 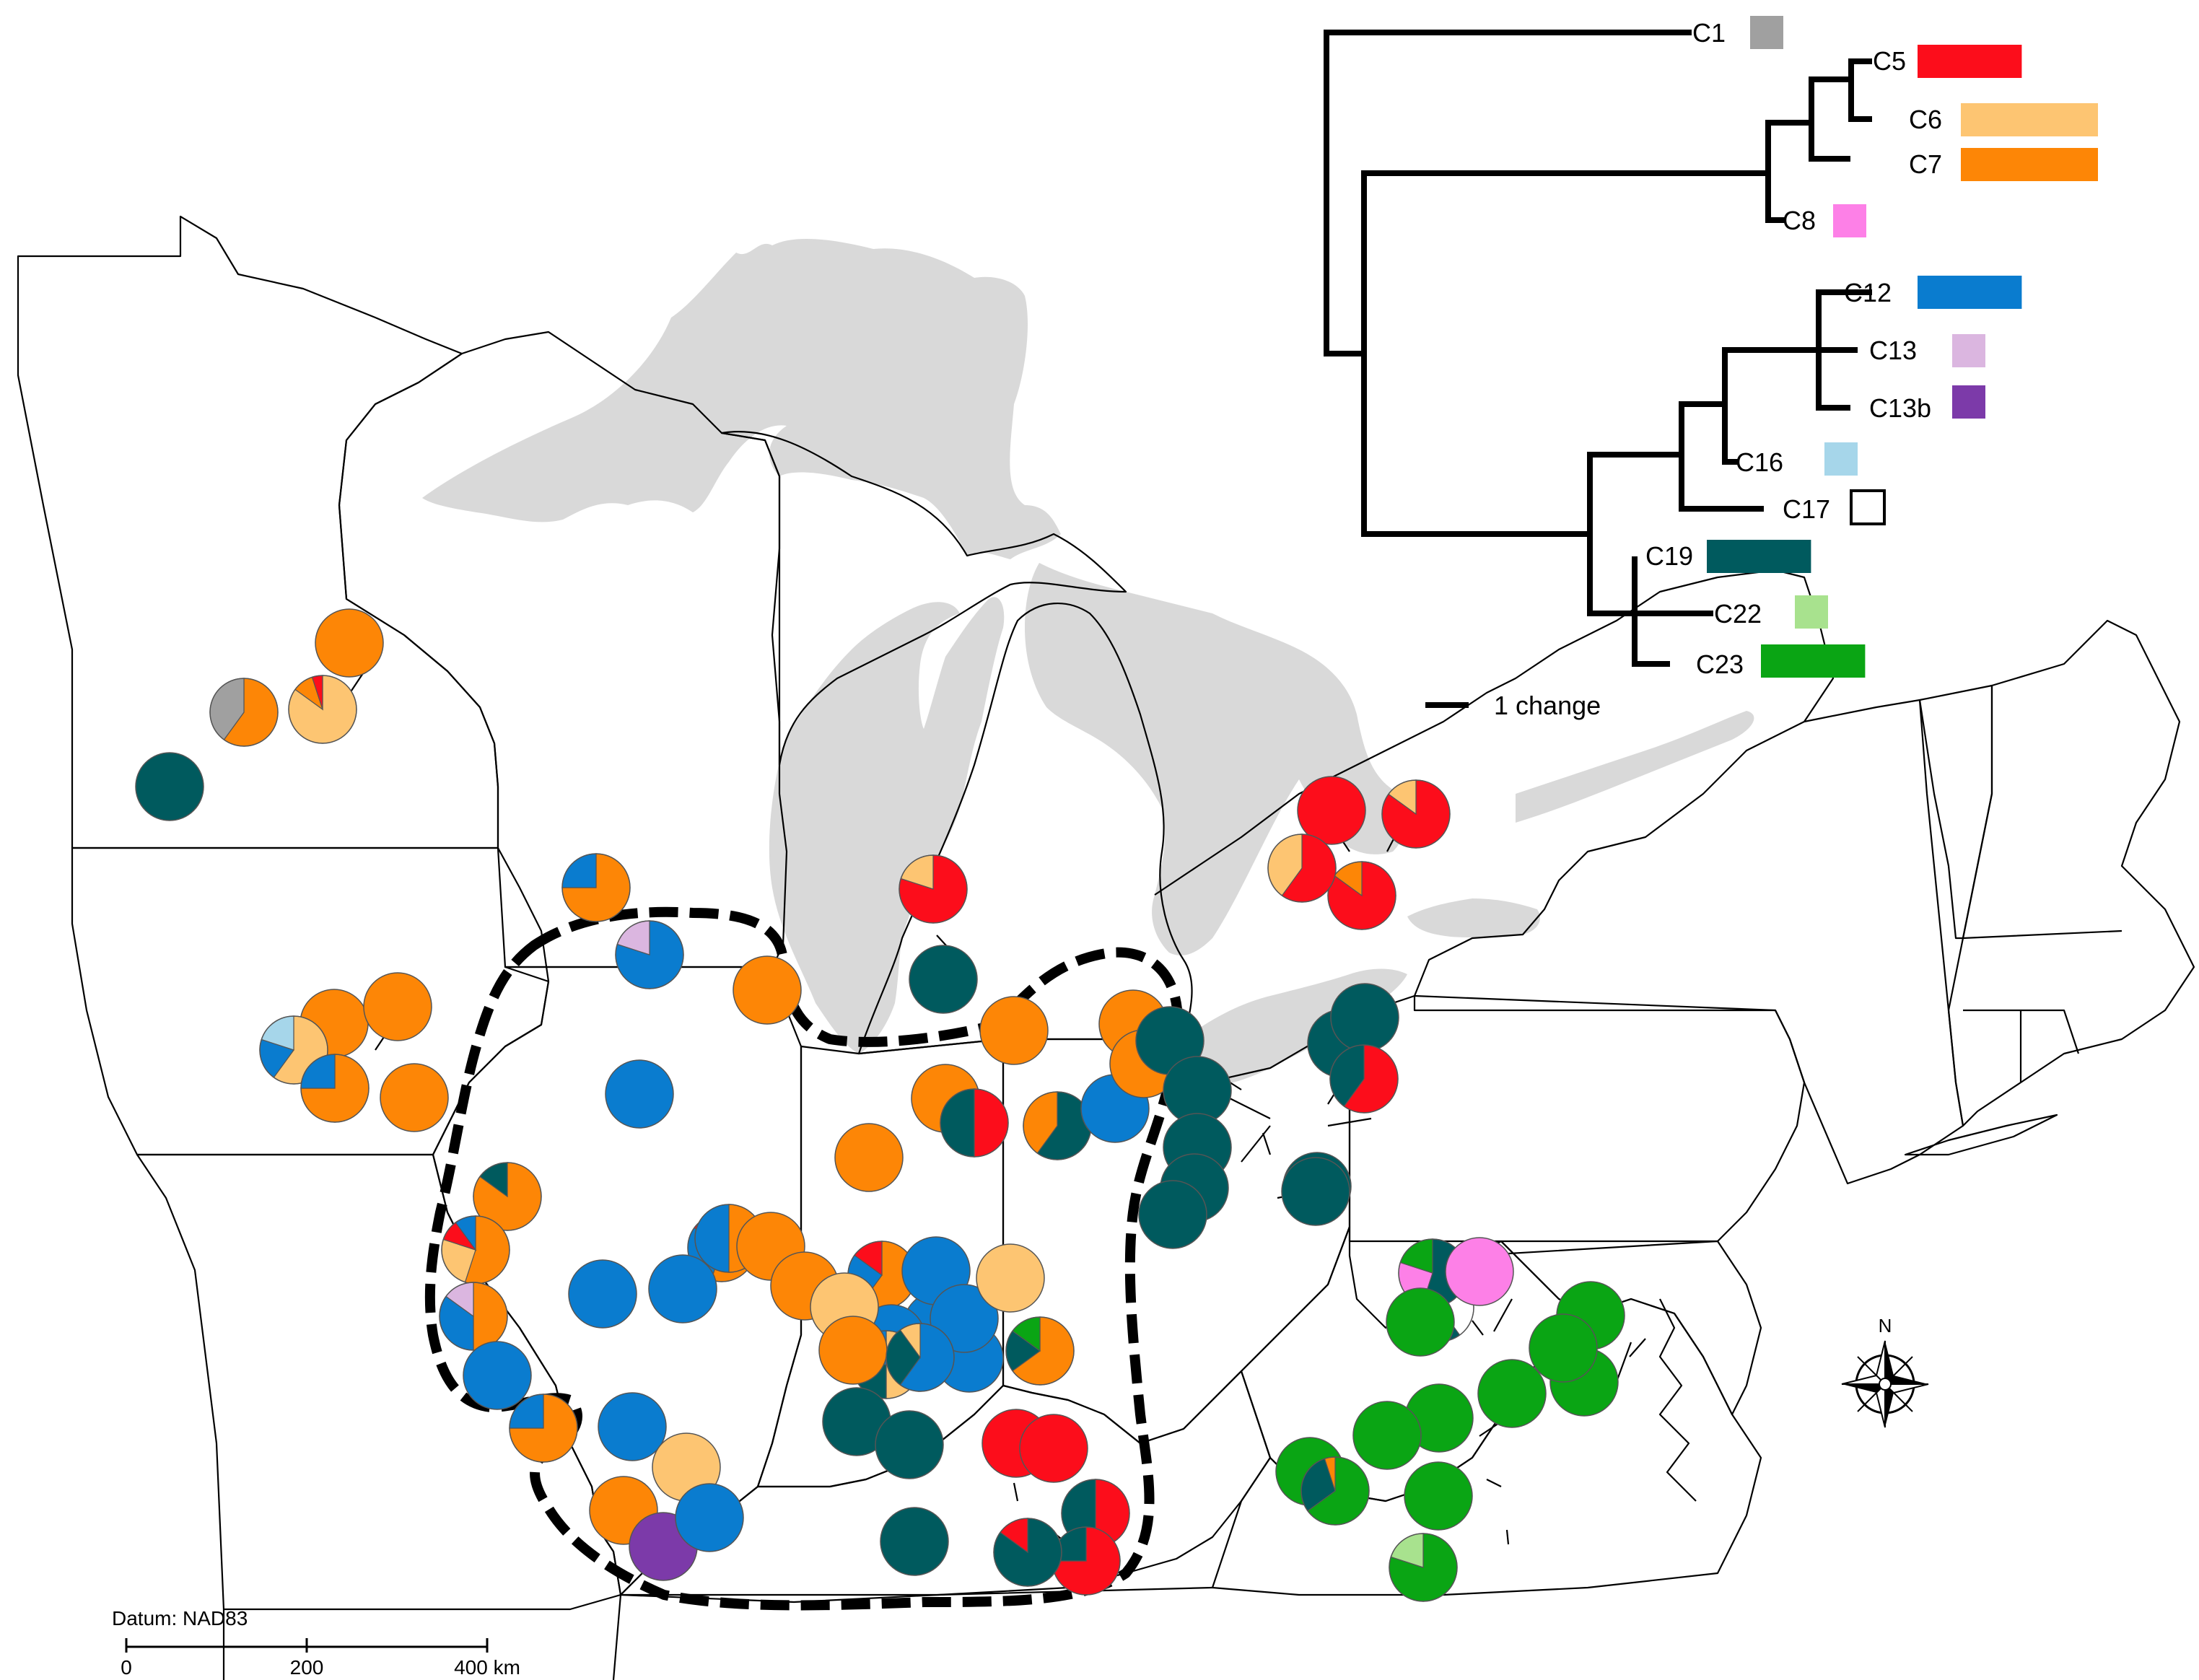 What do you see at coordinates (1811, 612) in the screenshot?
I see `clade-bar-c22` at bounding box center [1811, 612].